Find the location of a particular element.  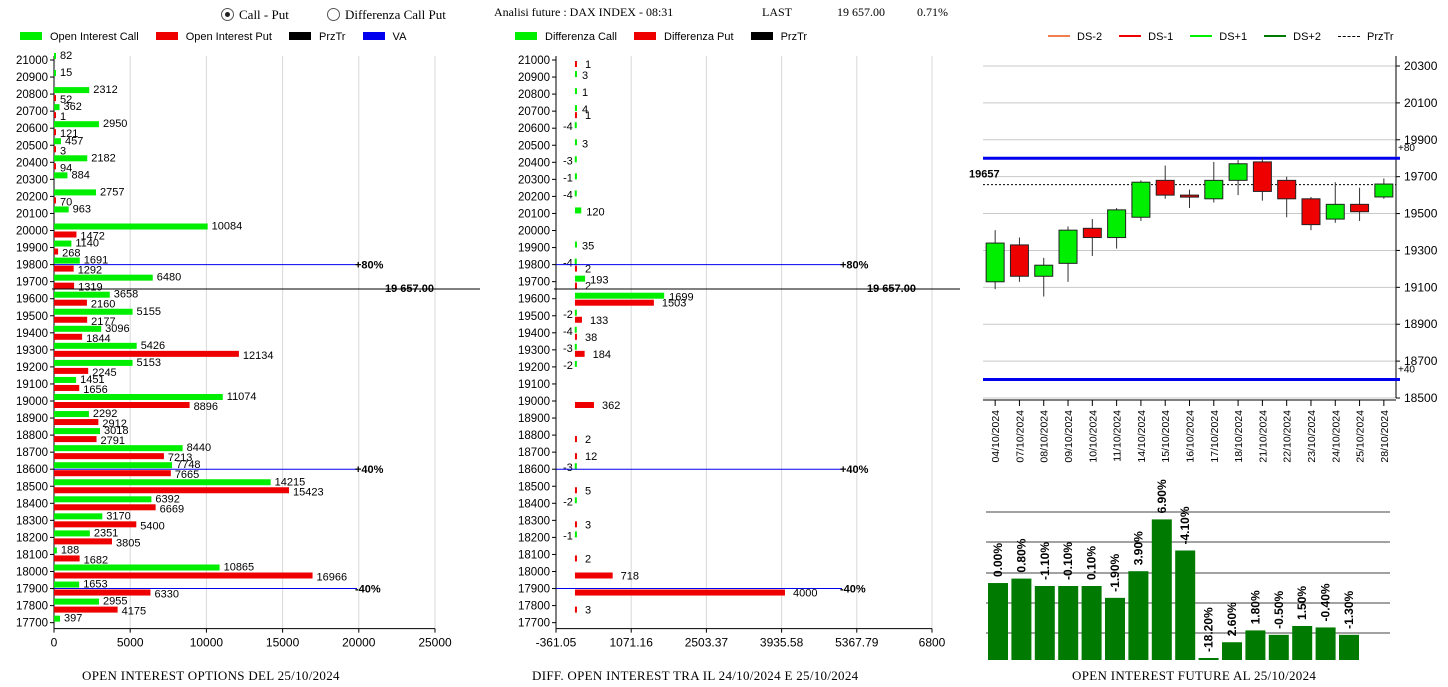

date-label: 07/10/2024 is located at coordinates (1020, 436).